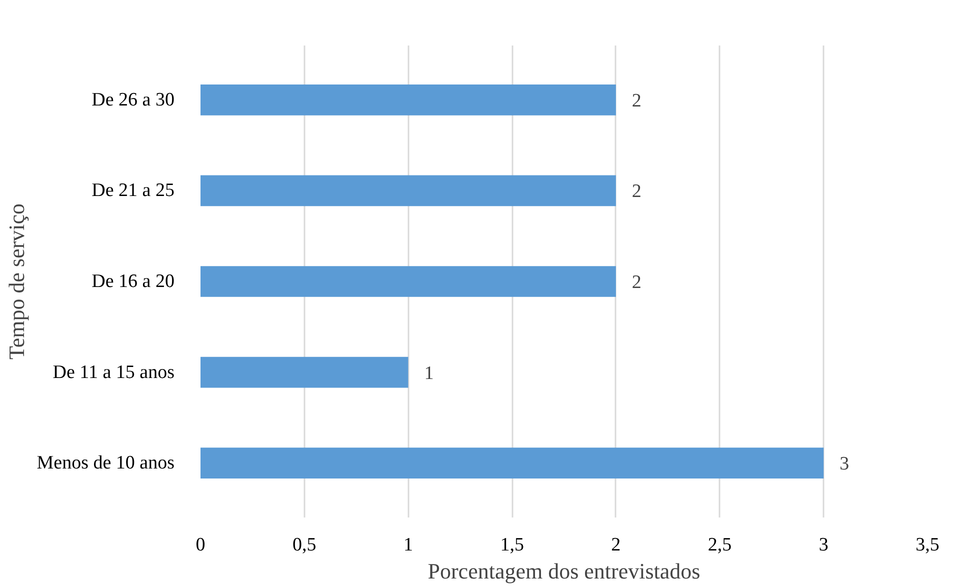 Image resolution: width=957 pixels, height=586 pixels. Describe the element at coordinates (720, 545) in the screenshot. I see `x-tick-label: 2,5` at that location.